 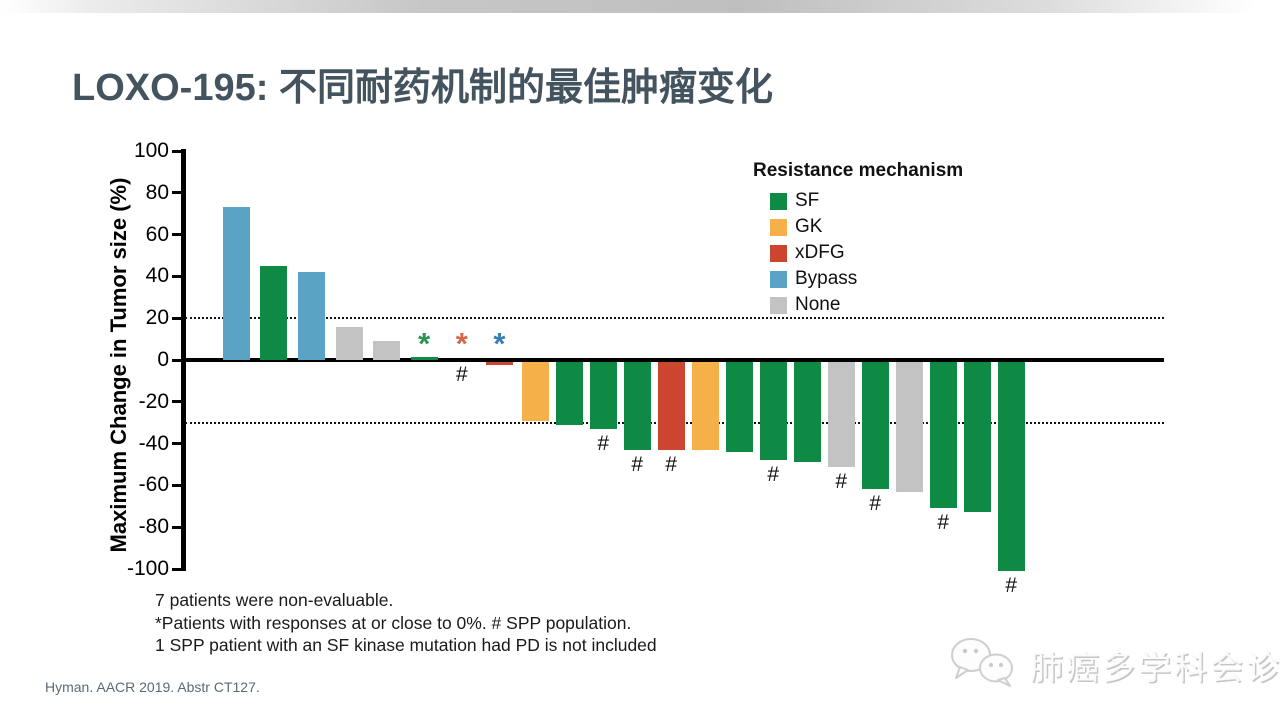 I want to click on y-tick-label: -60, so click(x=153, y=485).